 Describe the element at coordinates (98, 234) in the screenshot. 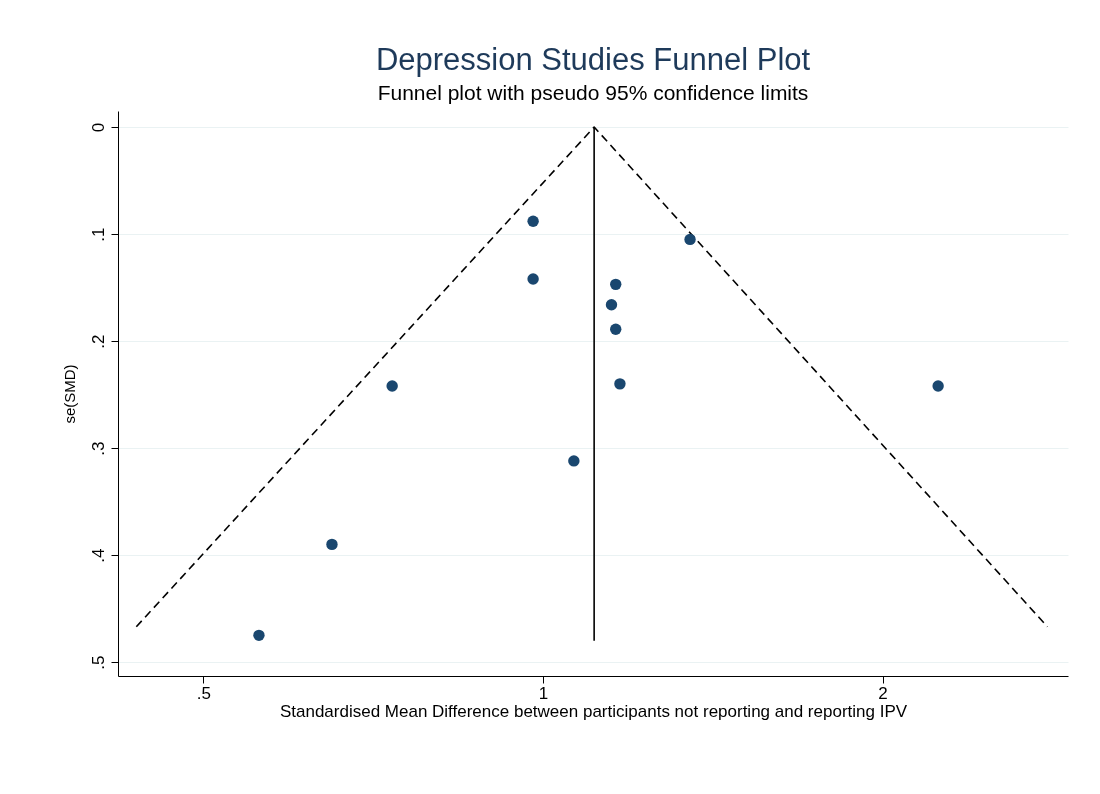

I see `y-tick-label: .1` at that location.